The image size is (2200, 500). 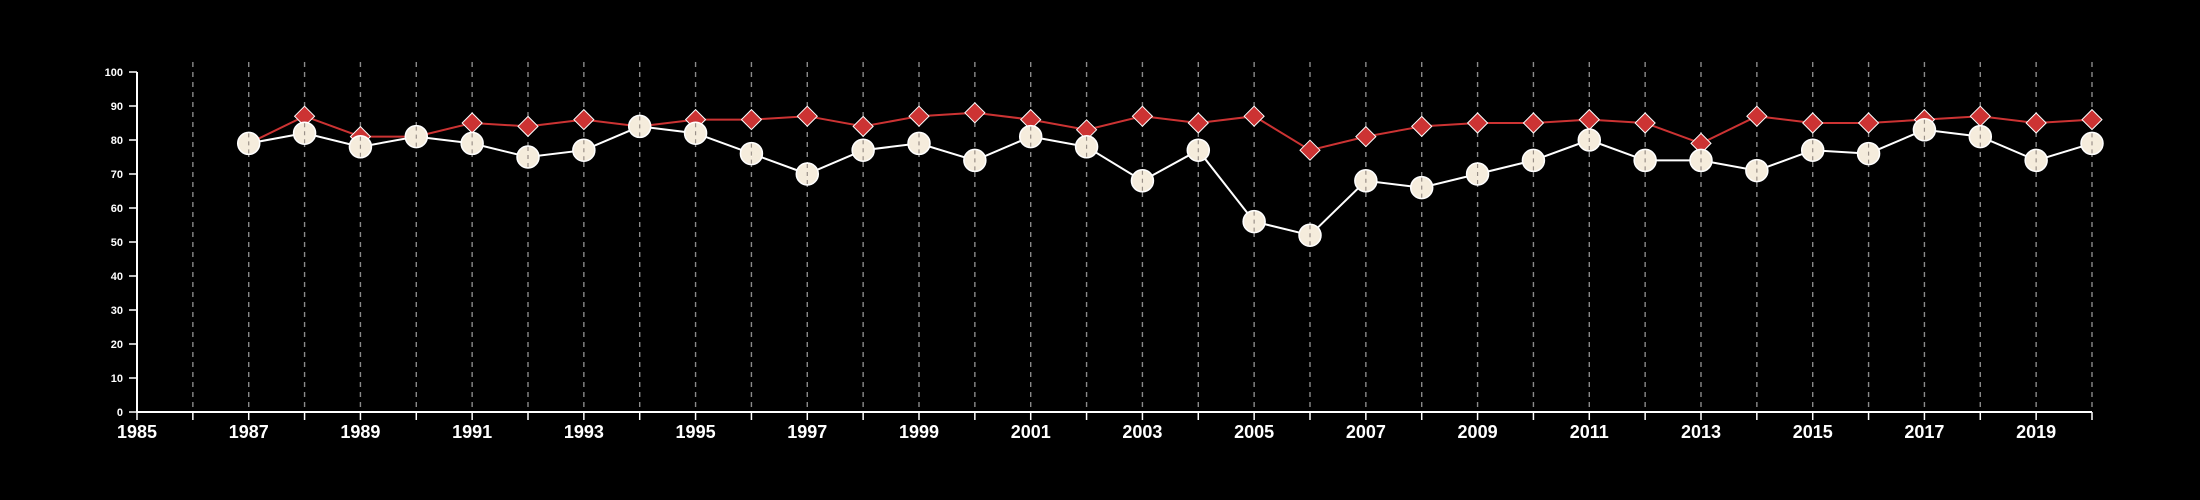 What do you see at coordinates (117, 379) in the screenshot?
I see `y-tick-label: 10` at bounding box center [117, 379].